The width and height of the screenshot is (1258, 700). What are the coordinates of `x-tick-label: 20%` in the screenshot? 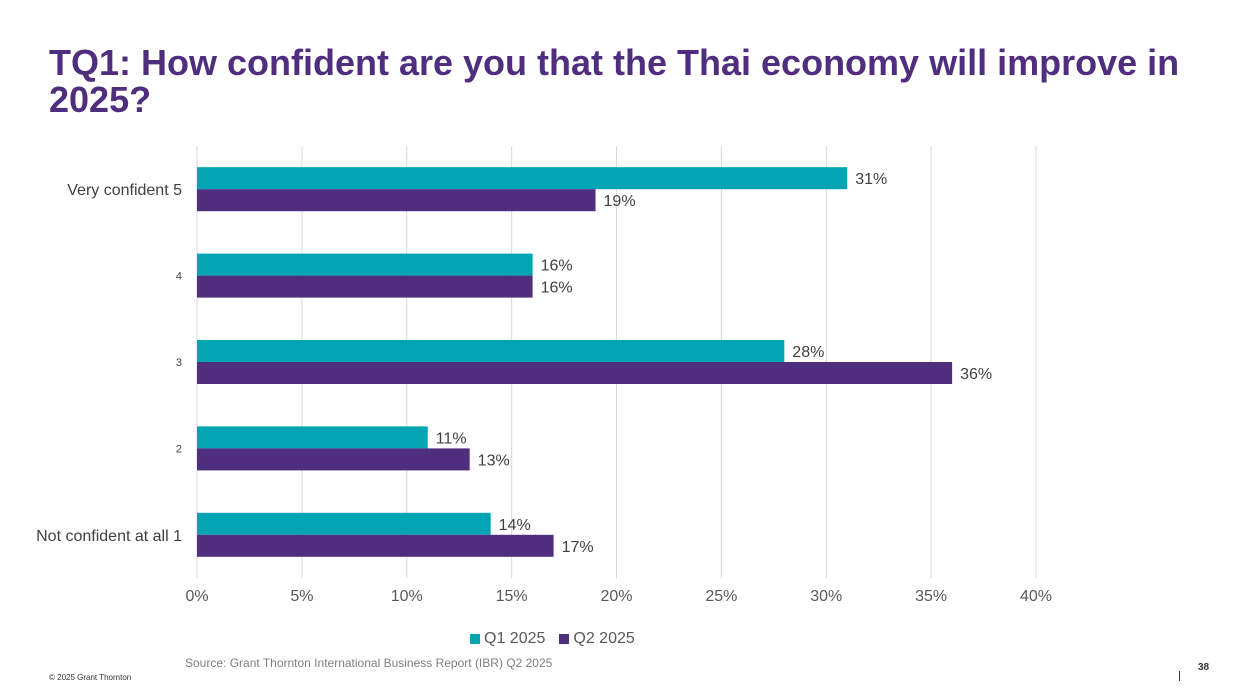 It's located at (616, 596).